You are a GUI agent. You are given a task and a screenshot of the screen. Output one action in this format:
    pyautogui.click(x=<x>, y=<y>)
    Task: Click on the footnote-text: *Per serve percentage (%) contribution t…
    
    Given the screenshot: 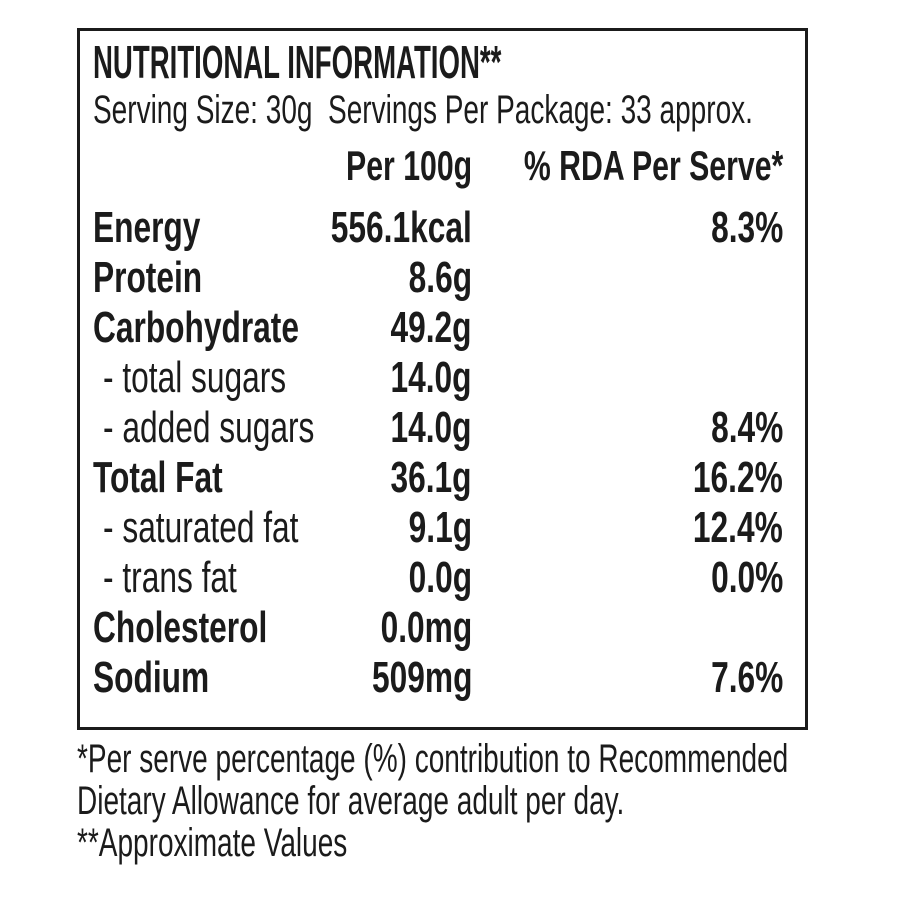 What is the action you would take?
    pyautogui.click(x=433, y=759)
    